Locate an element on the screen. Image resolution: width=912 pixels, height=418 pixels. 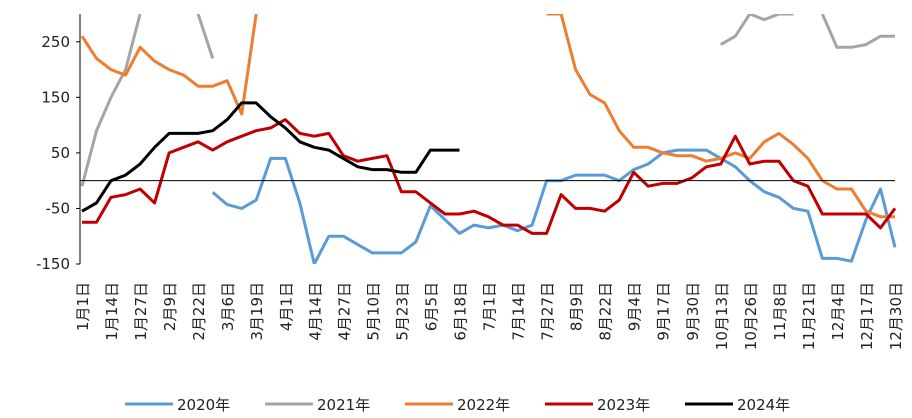
y-tick-label: -150 is located at coordinates (53, 264).